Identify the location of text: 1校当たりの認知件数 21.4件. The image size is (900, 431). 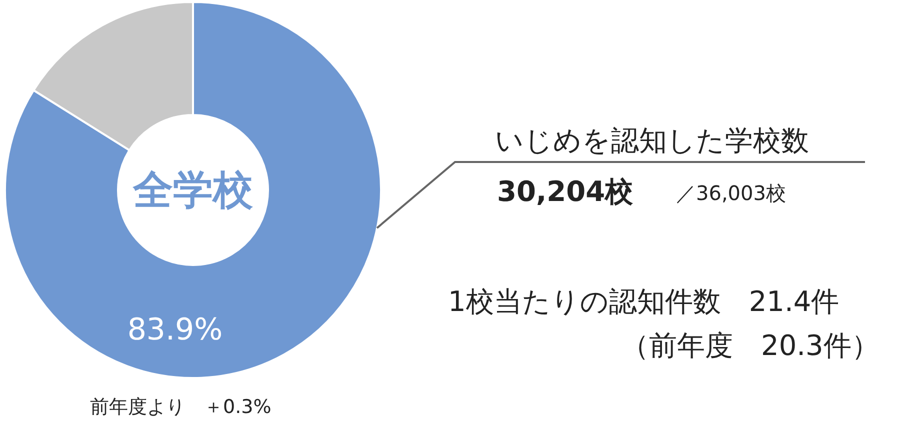
(644, 302).